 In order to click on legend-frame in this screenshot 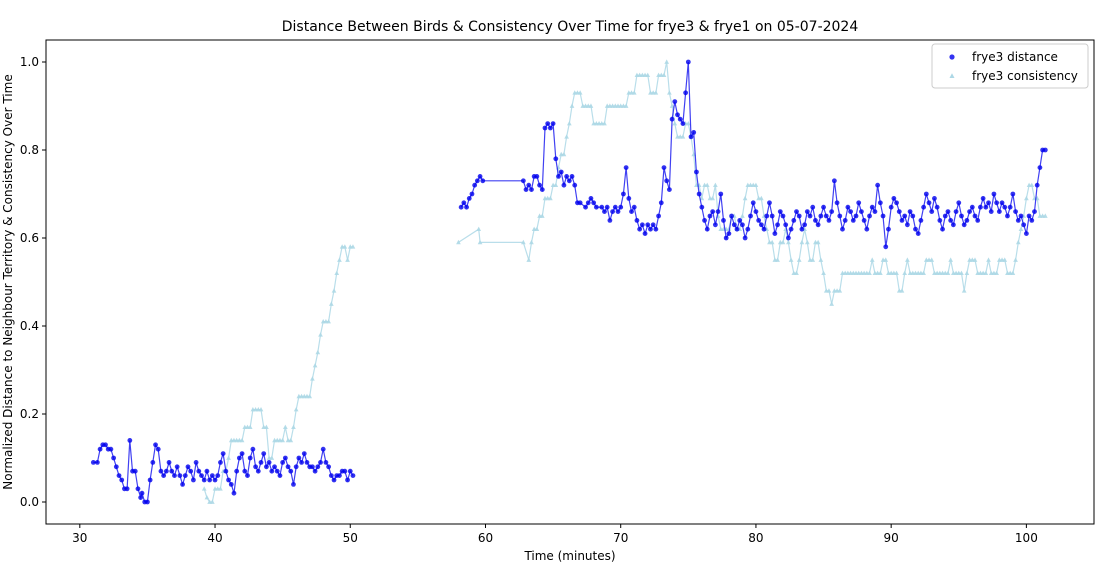, I will do `click(1010, 66)`.